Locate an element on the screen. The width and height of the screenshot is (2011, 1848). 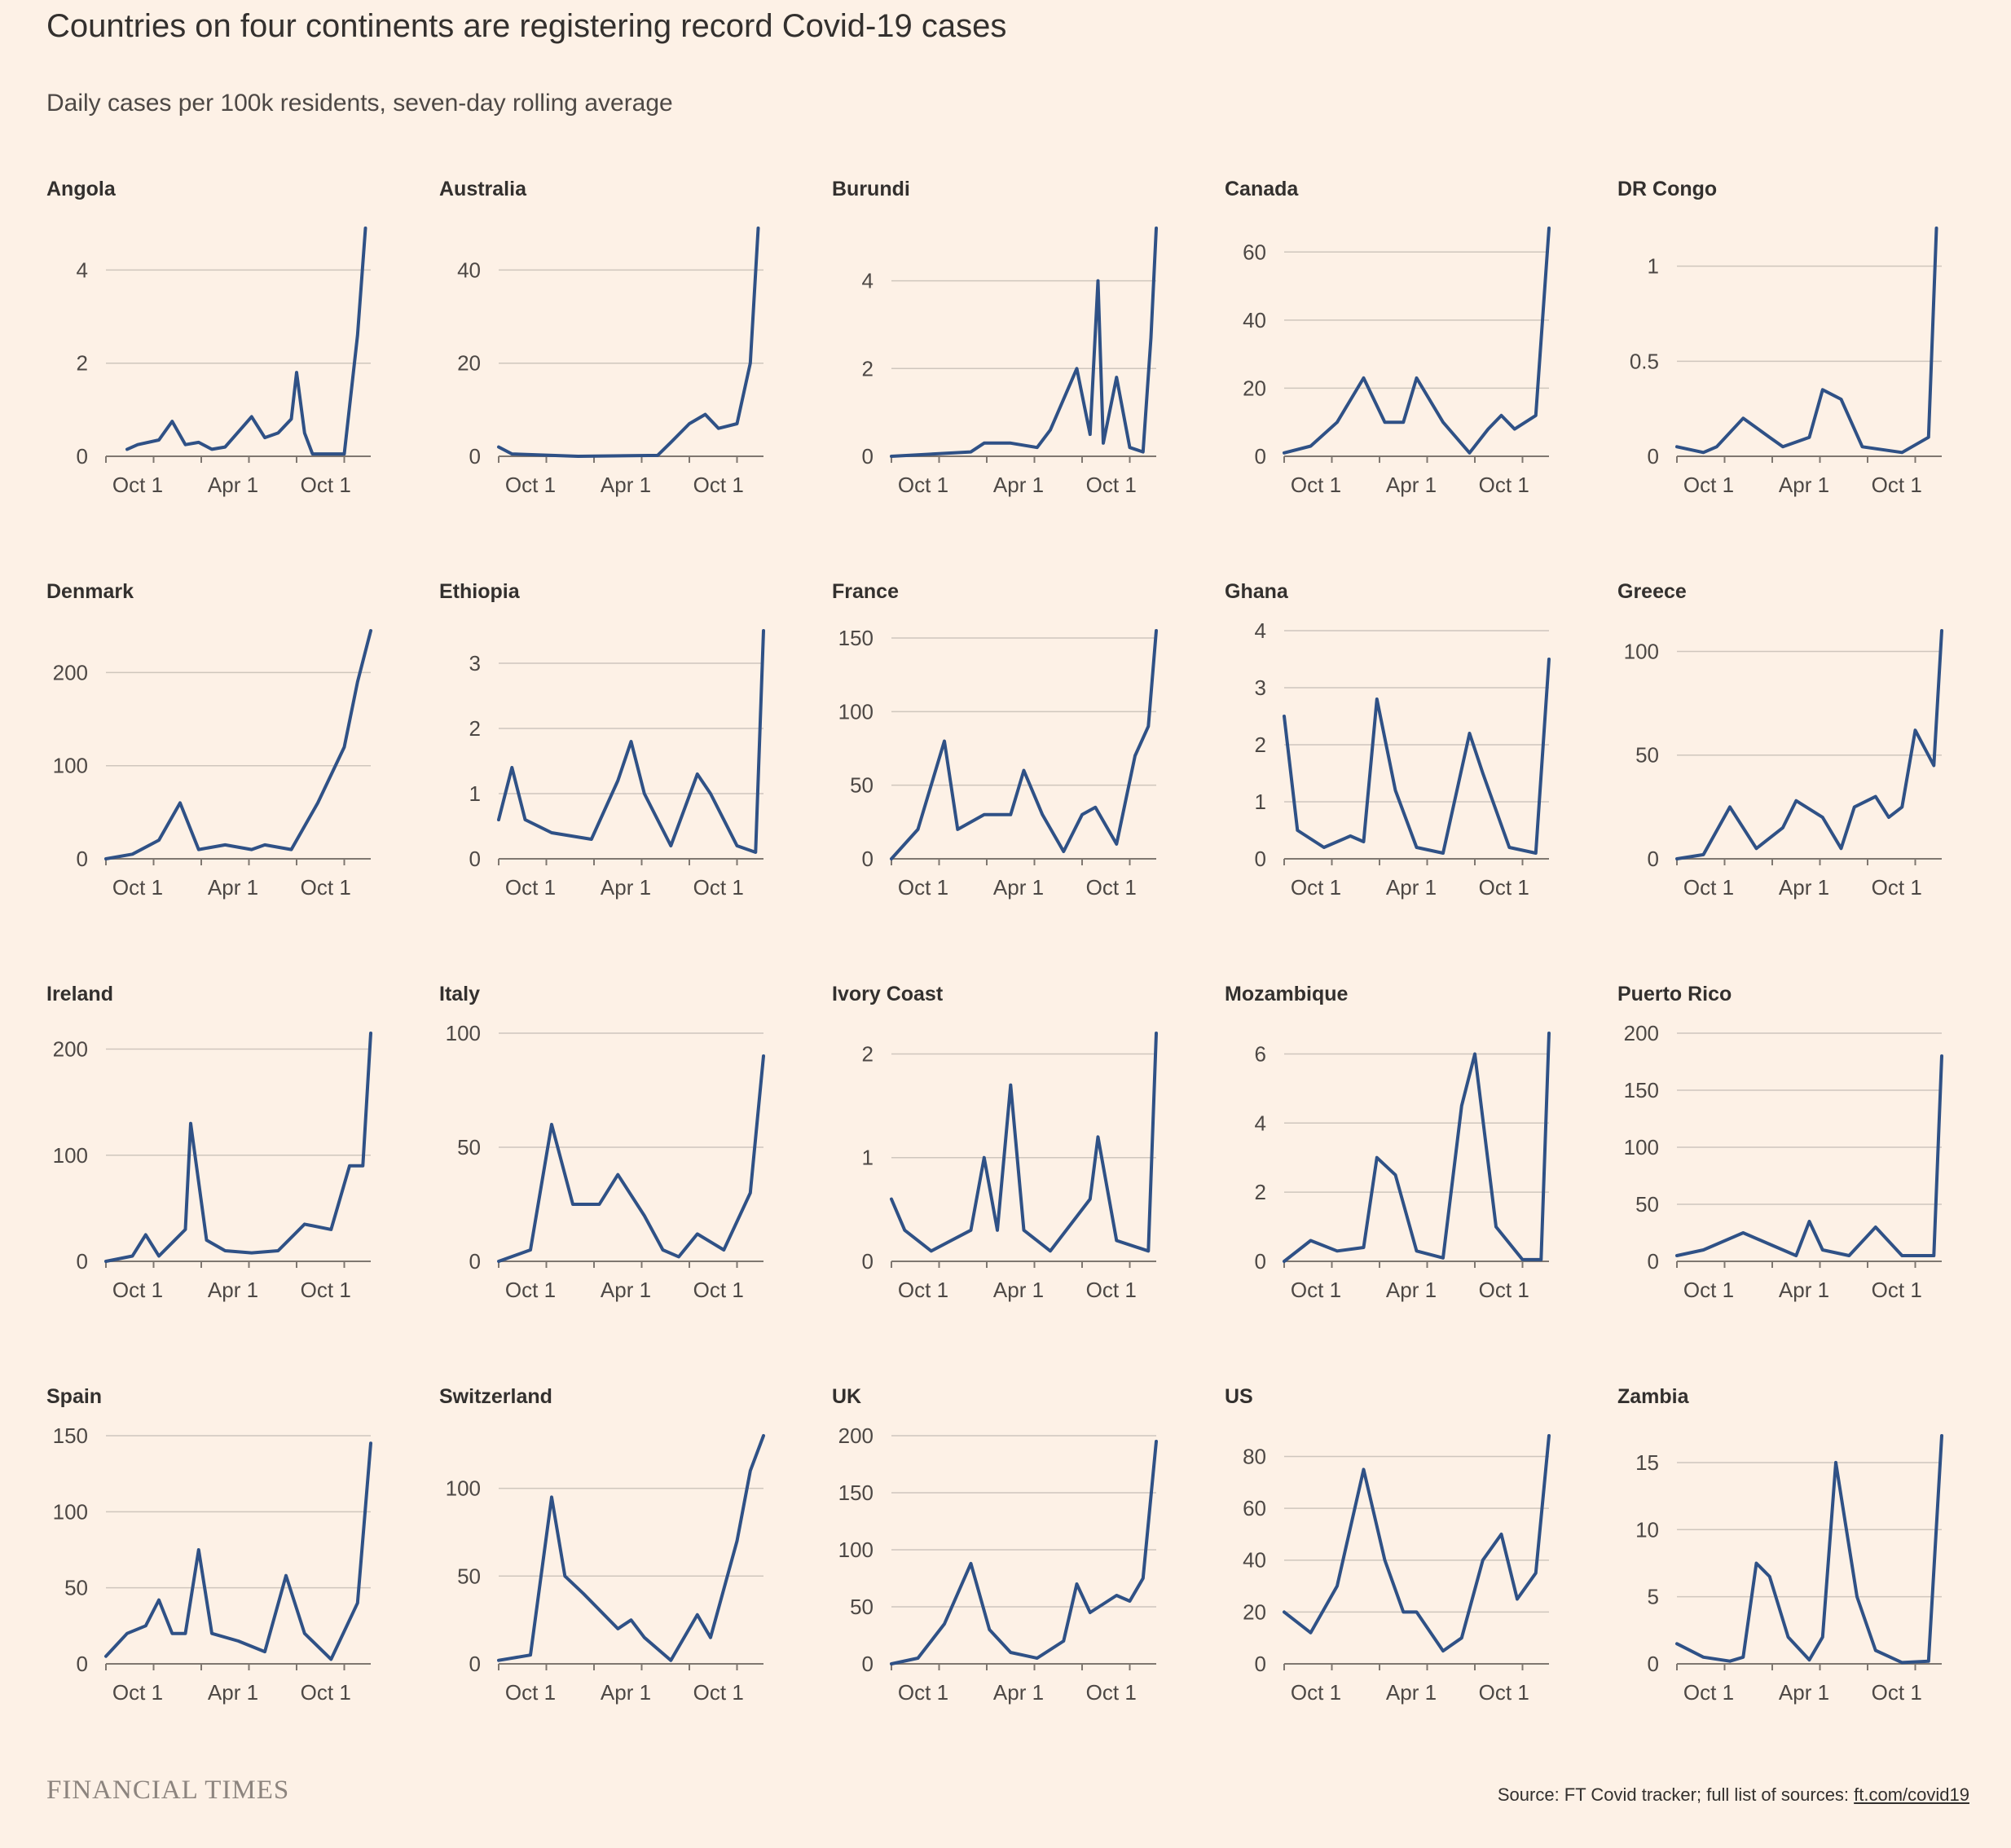
y-tick-label: 10 is located at coordinates (1647, 1529).